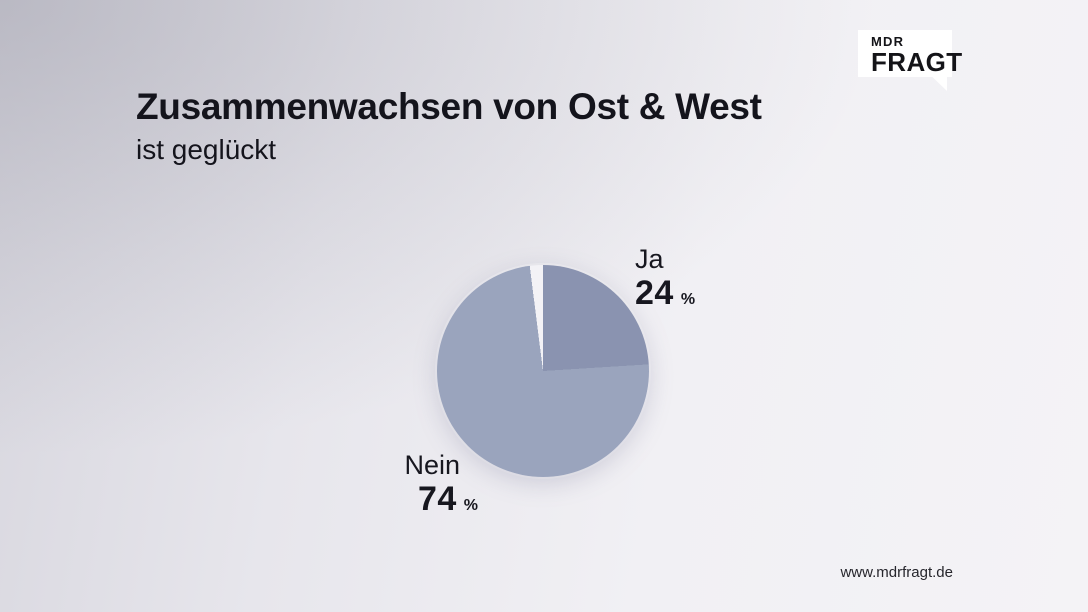 This screenshot has height=612, width=1088. I want to click on mdr-fragt-logo: MDR FRAGT, so click(910, 60).